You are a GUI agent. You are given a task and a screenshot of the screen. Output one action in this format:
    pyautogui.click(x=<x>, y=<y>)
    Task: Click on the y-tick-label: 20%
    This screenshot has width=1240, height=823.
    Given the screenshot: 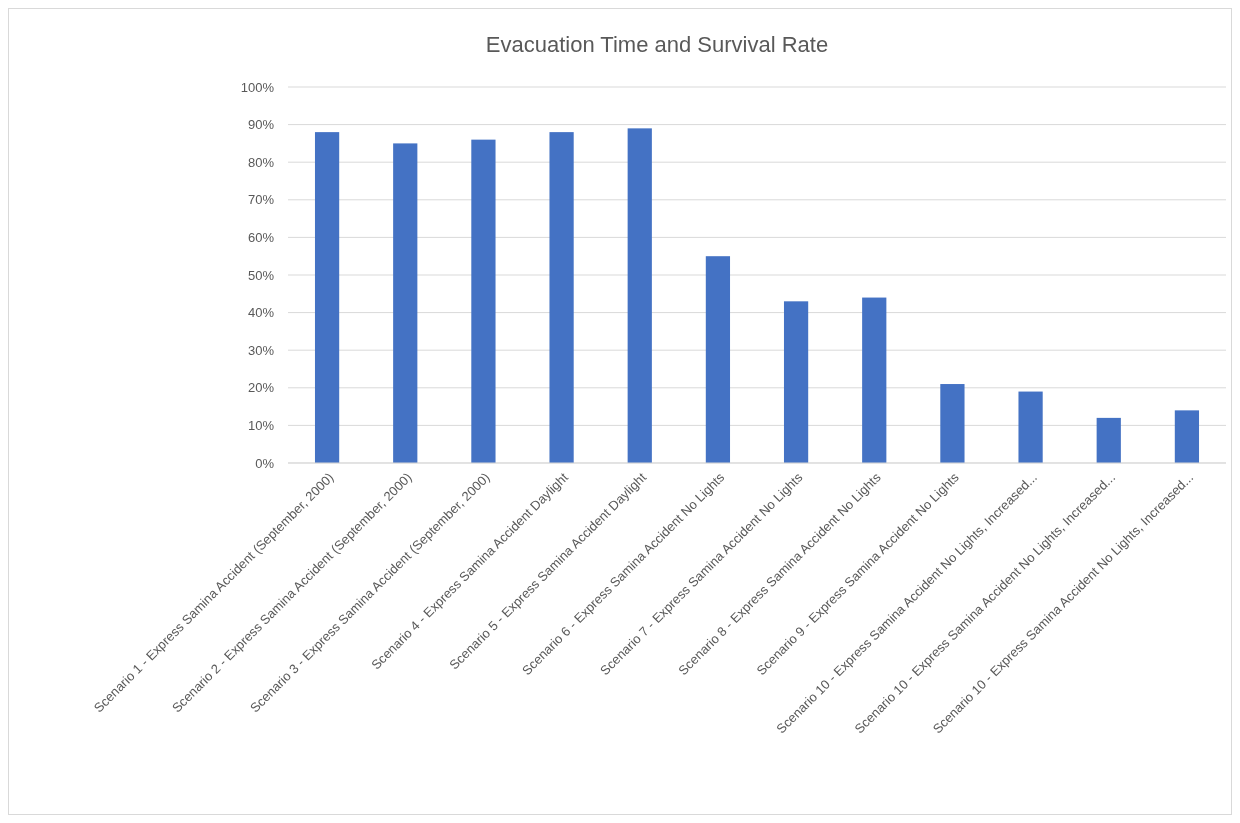 What is the action you would take?
    pyautogui.click(x=261, y=388)
    